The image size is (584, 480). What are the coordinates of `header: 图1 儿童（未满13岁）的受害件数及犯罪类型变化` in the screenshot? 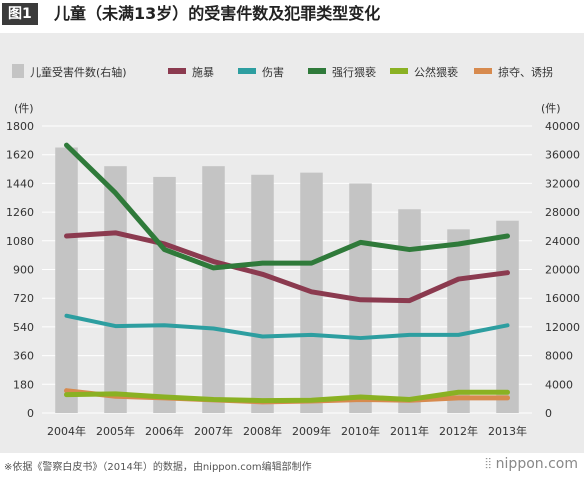 It's located at (292, 15).